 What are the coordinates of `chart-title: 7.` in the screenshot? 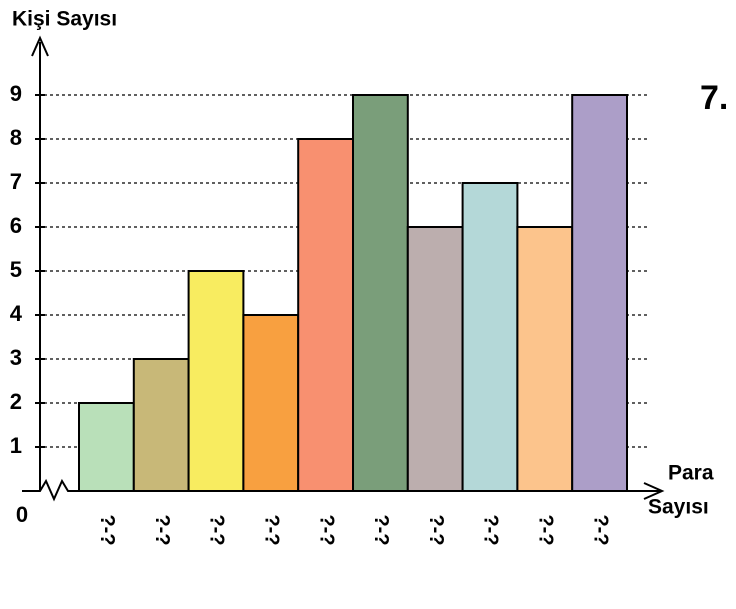 It's located at (714, 98).